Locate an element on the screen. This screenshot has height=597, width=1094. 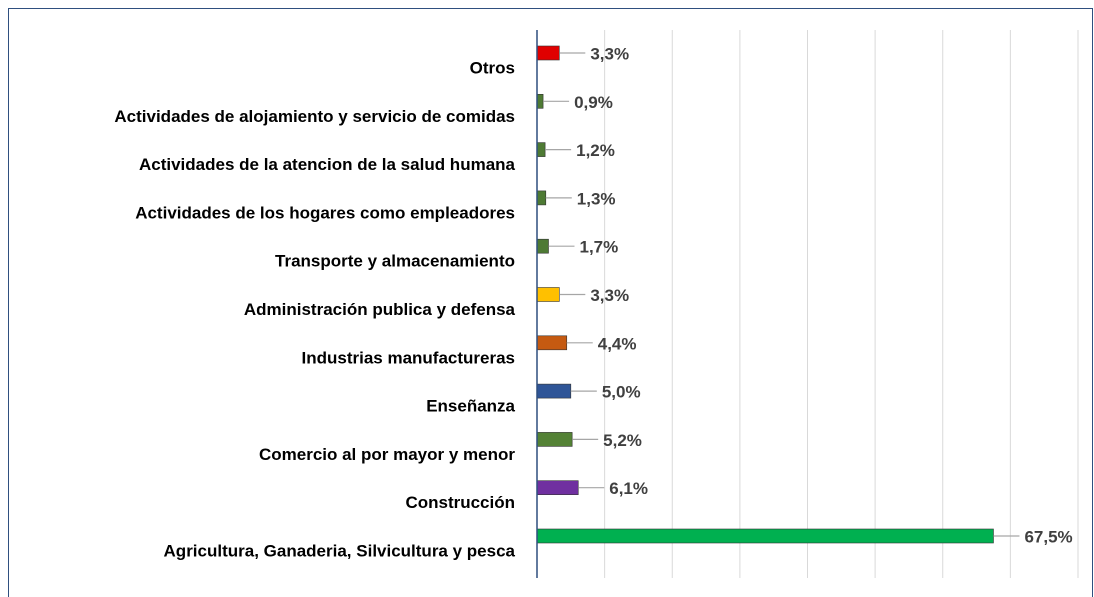
value-label: 5,0% is located at coordinates (621, 392).